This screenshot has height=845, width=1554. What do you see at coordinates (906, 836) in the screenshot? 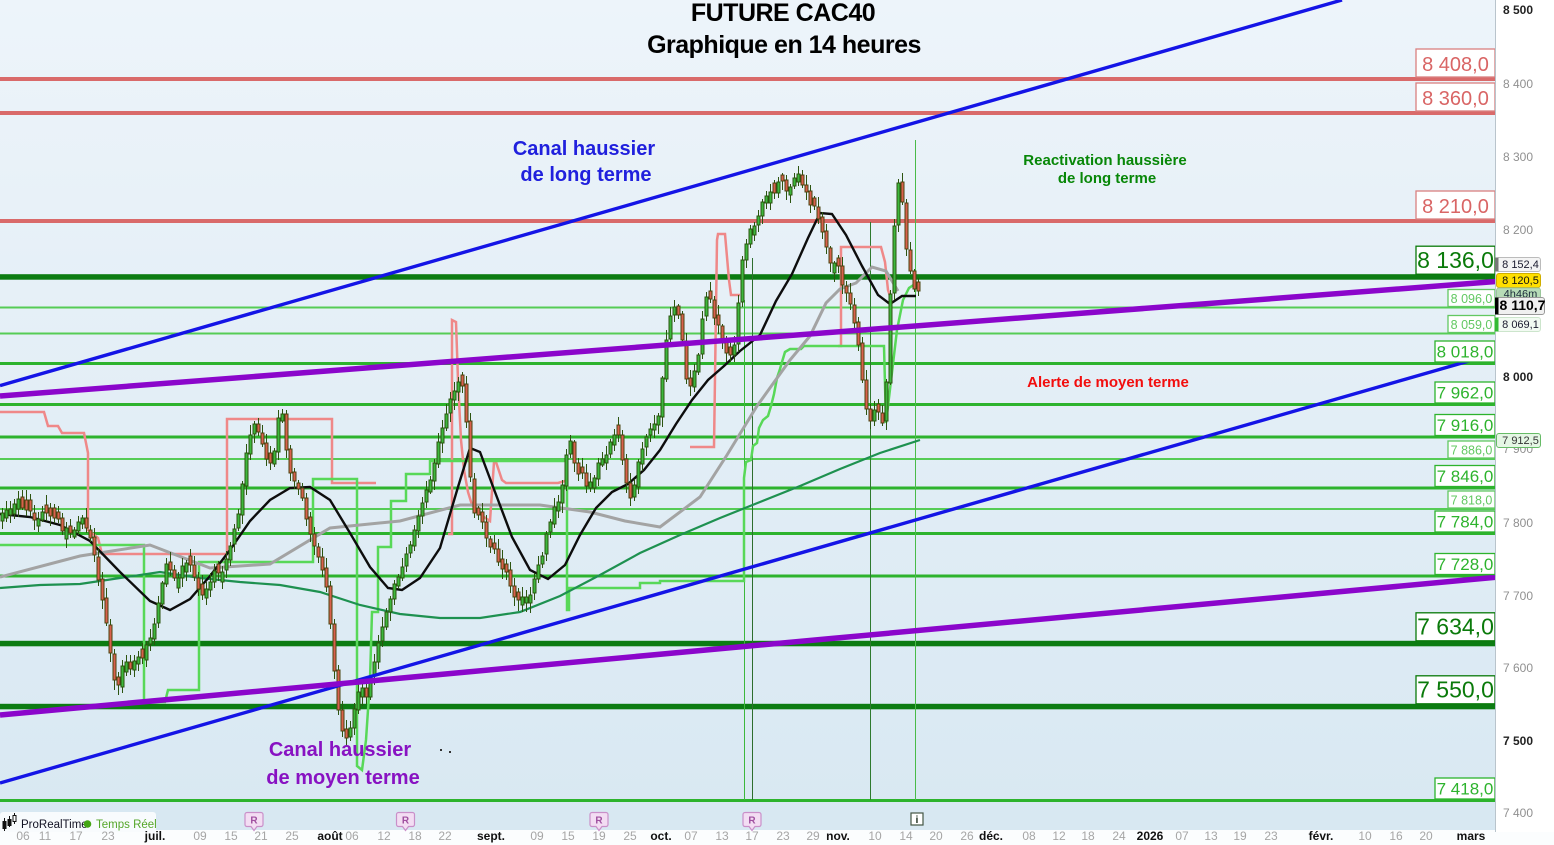
I see `svg-text: 14` at bounding box center [906, 836].